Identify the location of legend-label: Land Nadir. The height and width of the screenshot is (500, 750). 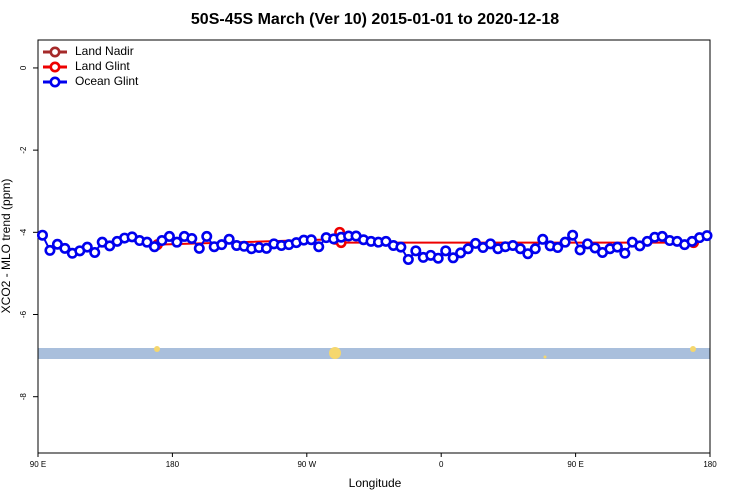
(104, 51).